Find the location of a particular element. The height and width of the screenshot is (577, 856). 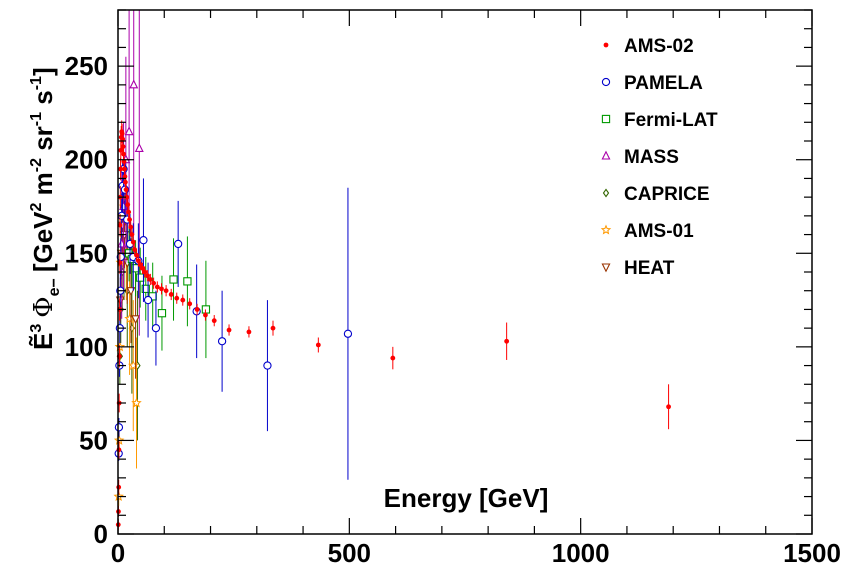

legend-entry: Fermi-LAT is located at coordinates (659, 120).